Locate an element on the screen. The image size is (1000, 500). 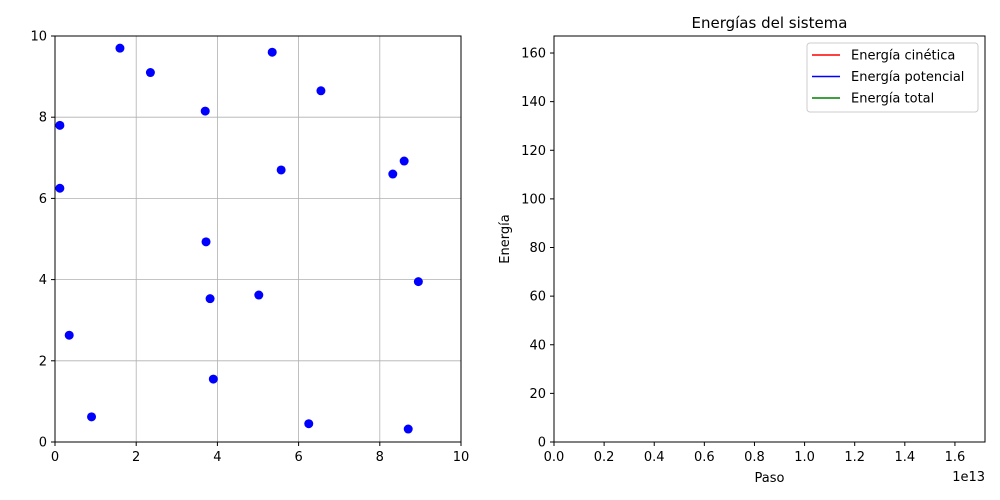
legend-entry-label: Energía potencial is located at coordinates (907, 77).